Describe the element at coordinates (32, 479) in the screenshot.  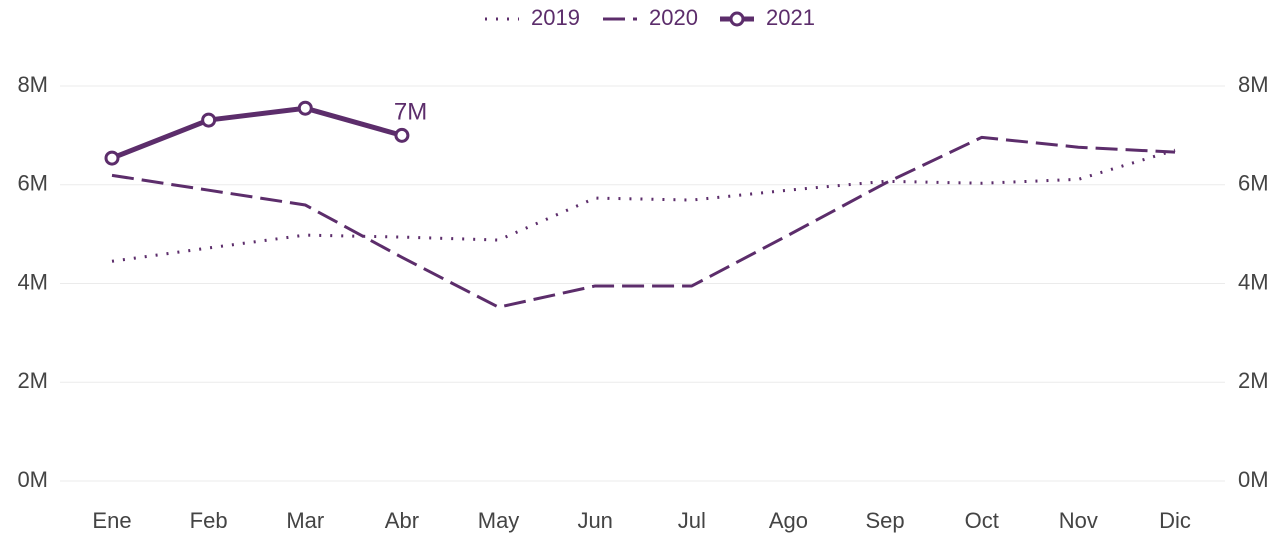
I see `y-tick-label: 0M` at that location.